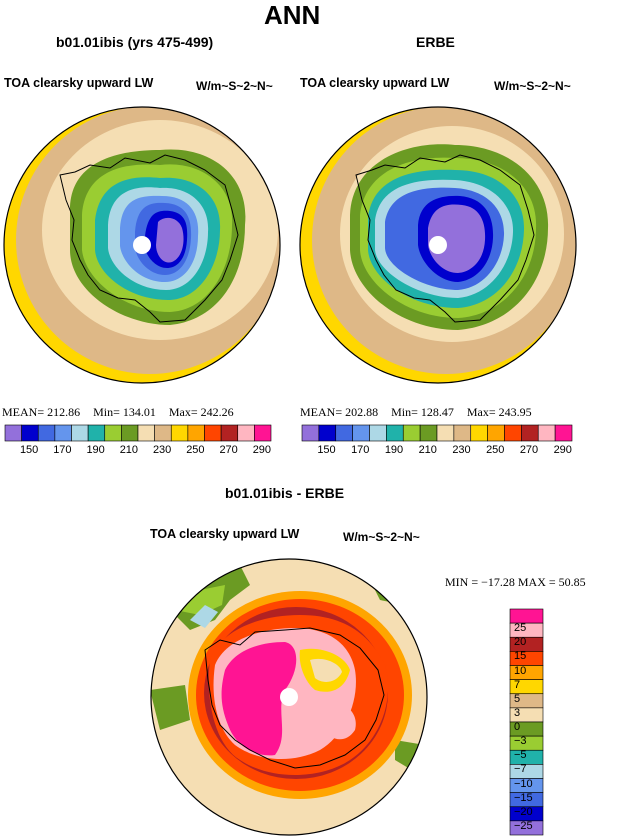  What do you see at coordinates (529, 450) in the screenshot?
I see `right-colorbar-tick-label: 270` at bounding box center [529, 450].